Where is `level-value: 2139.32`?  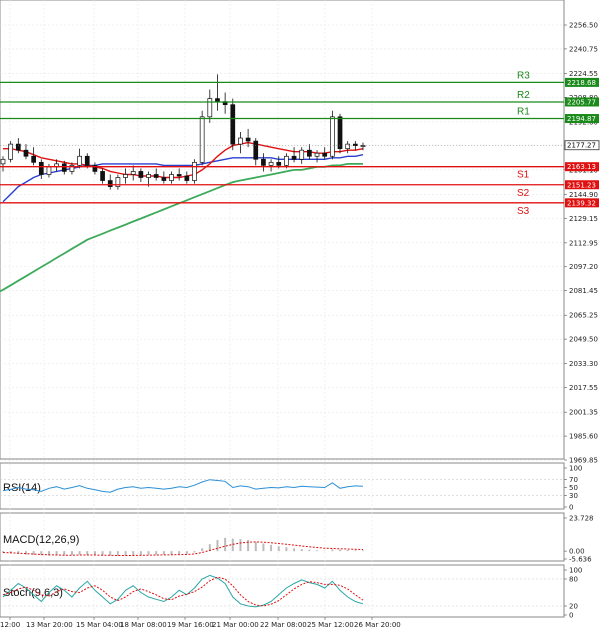
level-value: 2139.32 is located at coordinates (581, 203).